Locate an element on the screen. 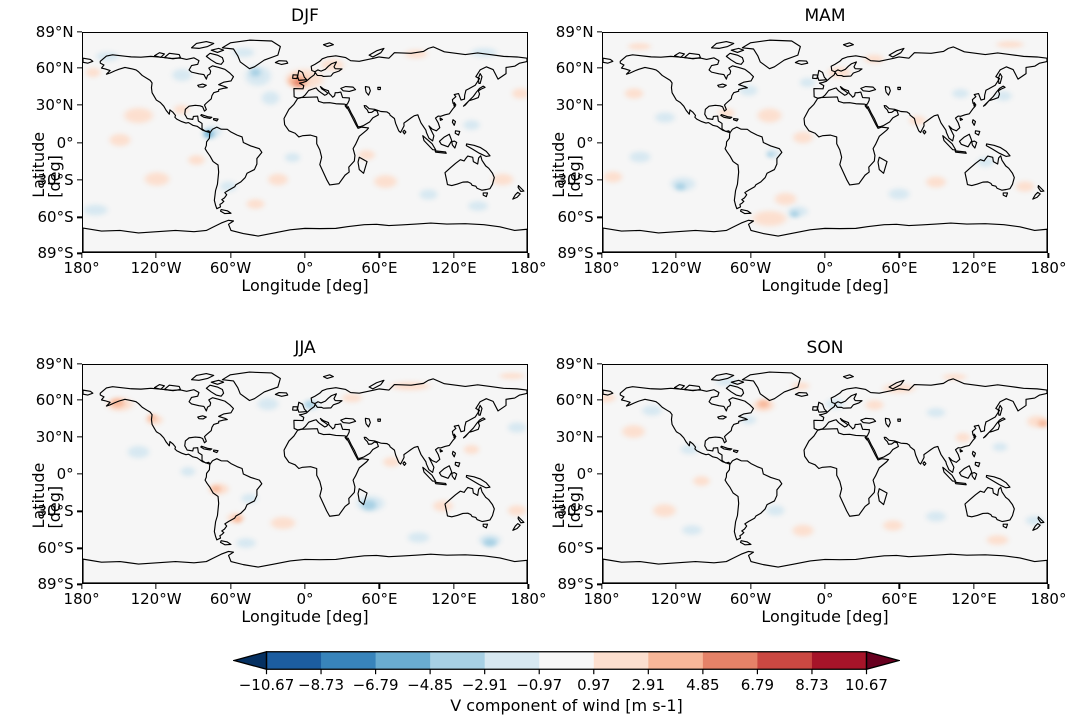 This screenshot has width=1078, height=719. x-tick-label: 120°E is located at coordinates (454, 268).